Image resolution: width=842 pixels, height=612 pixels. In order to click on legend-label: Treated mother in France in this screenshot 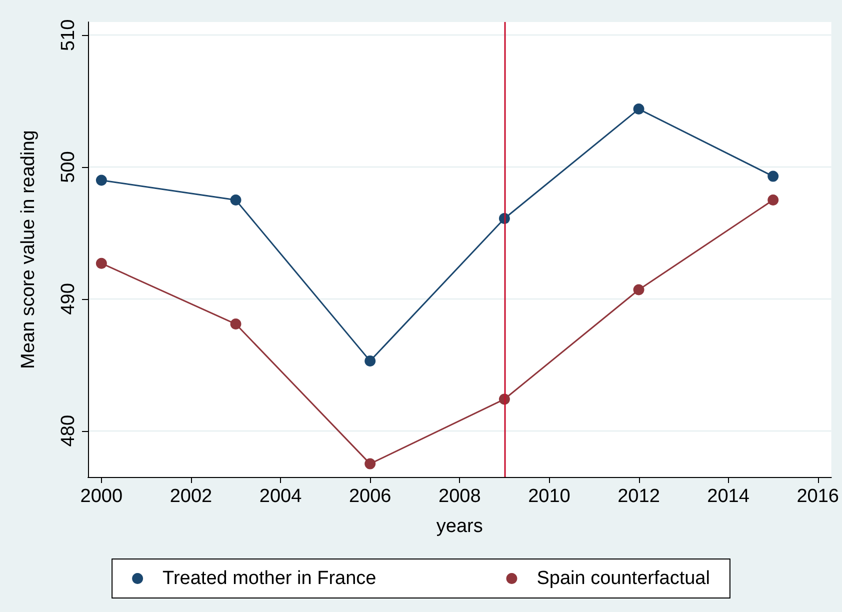, I will do `click(269, 578)`.